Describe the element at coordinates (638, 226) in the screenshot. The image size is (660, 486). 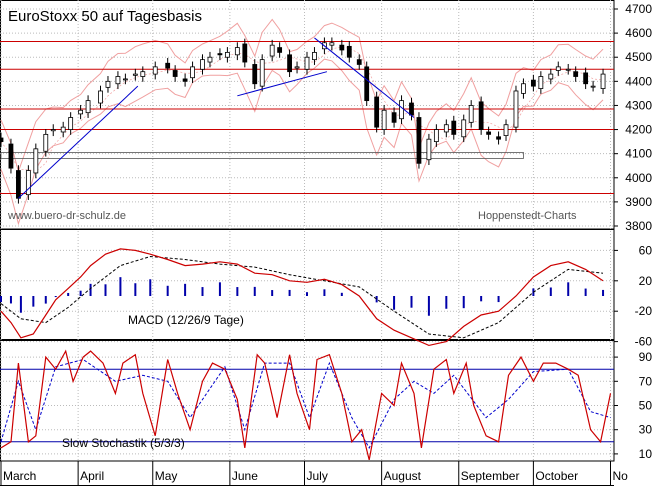
I see `y-tick-label: 3800` at that location.